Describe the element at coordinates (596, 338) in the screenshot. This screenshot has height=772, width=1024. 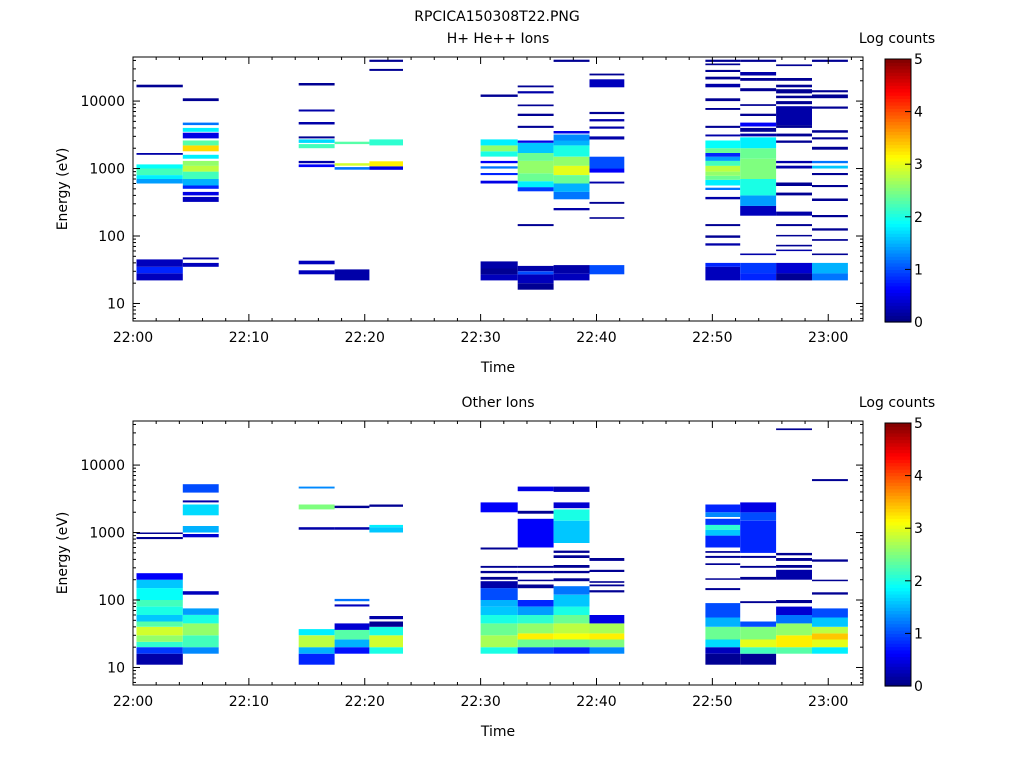
I see `x-tick-label: 22:40` at that location.